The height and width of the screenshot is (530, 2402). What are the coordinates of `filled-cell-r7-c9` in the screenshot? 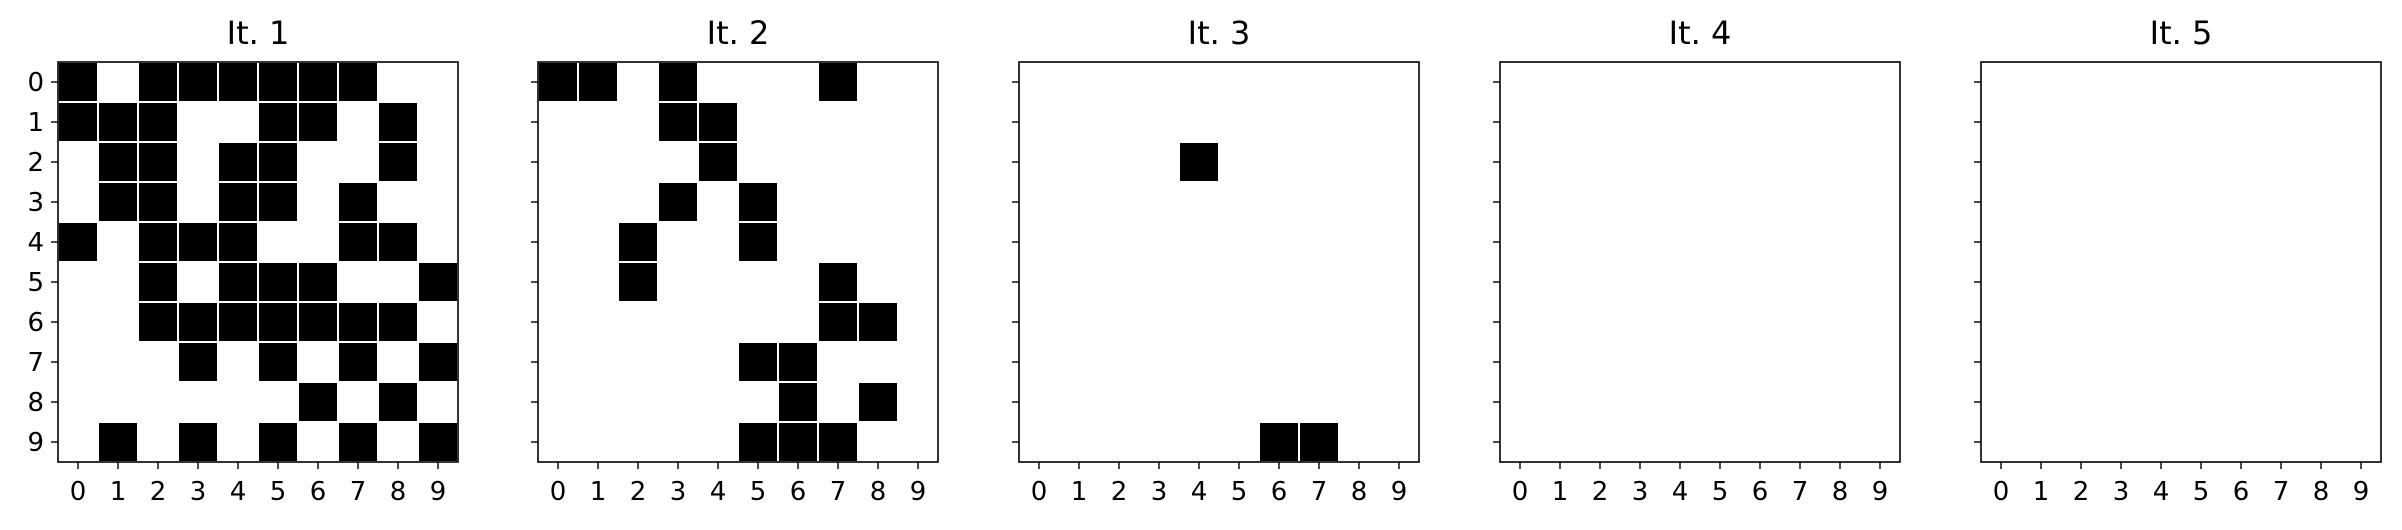 It's located at (438, 362).